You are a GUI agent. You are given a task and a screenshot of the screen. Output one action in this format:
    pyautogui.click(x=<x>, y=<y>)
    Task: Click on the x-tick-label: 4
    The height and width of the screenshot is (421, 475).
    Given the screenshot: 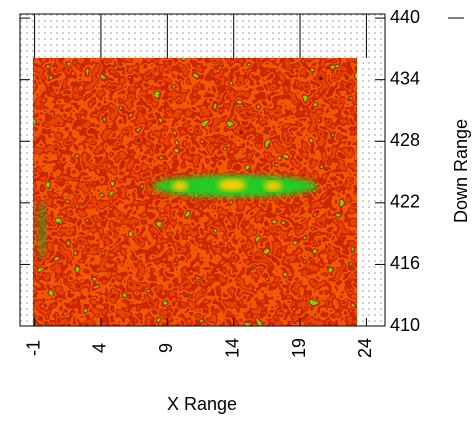 What is the action you would take?
    pyautogui.click(x=100, y=348)
    